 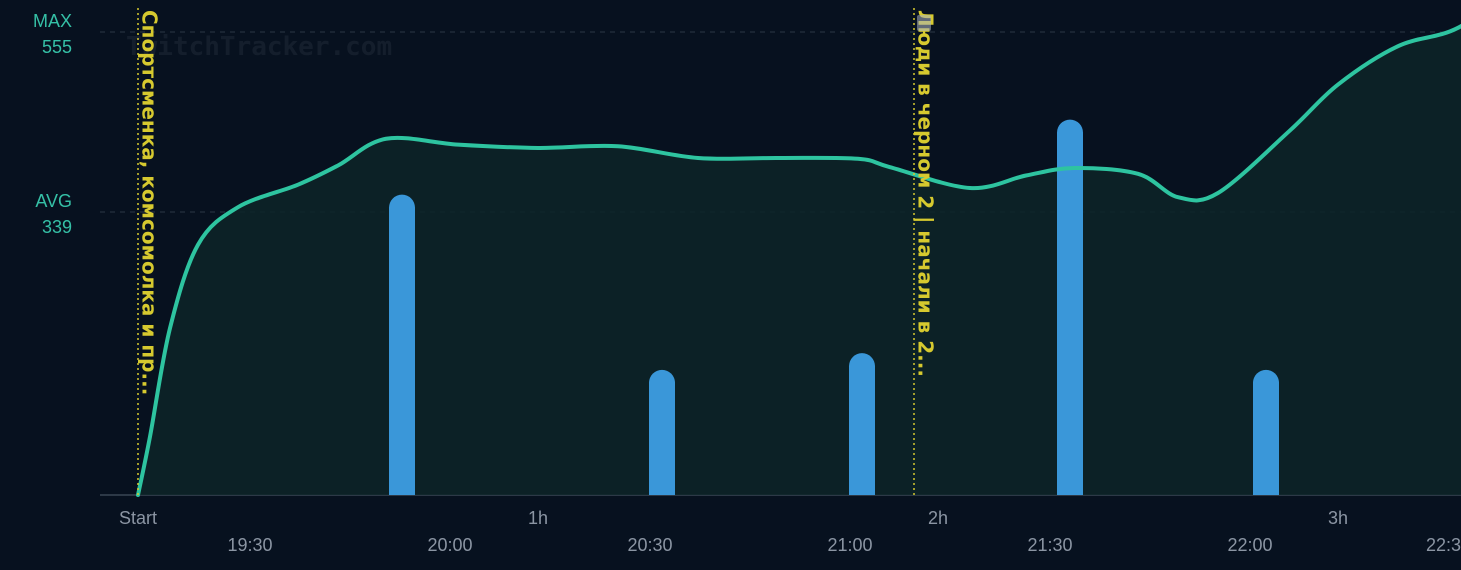 I want to click on watermark: TwitchTracker.com, so click(x=259, y=47).